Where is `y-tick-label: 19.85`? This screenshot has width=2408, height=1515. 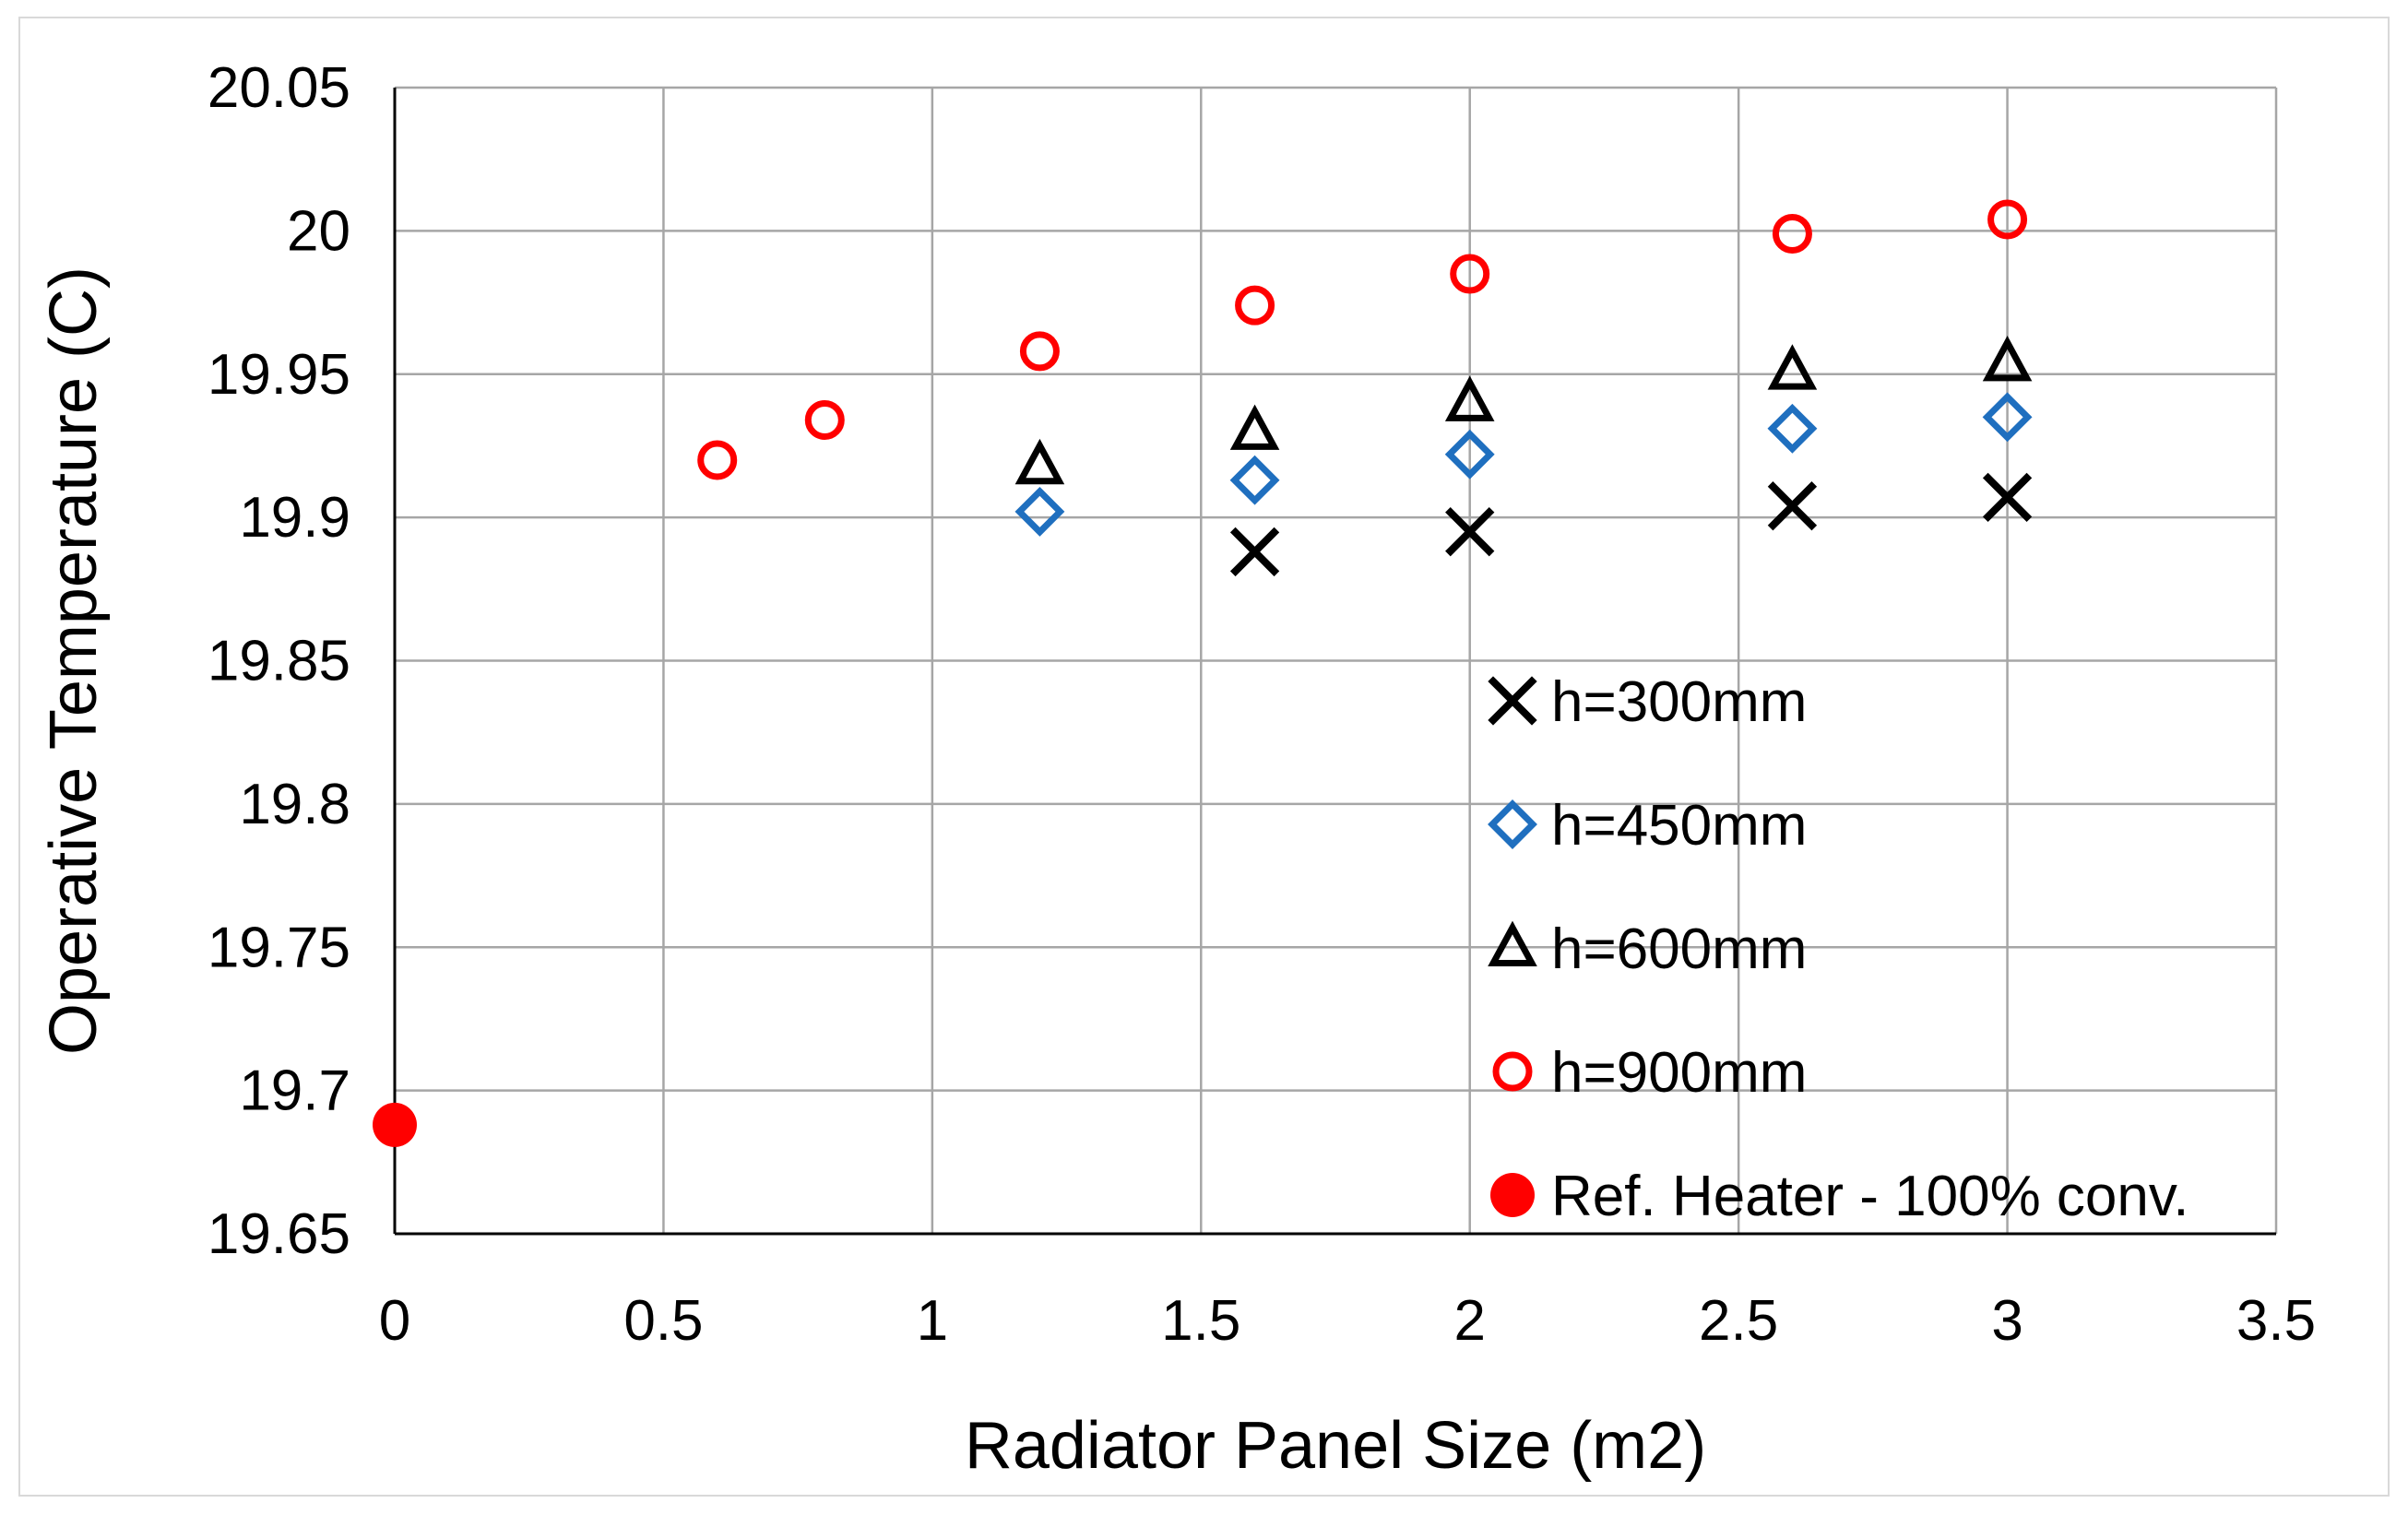 y-tick-label: 19.85 is located at coordinates (279, 661).